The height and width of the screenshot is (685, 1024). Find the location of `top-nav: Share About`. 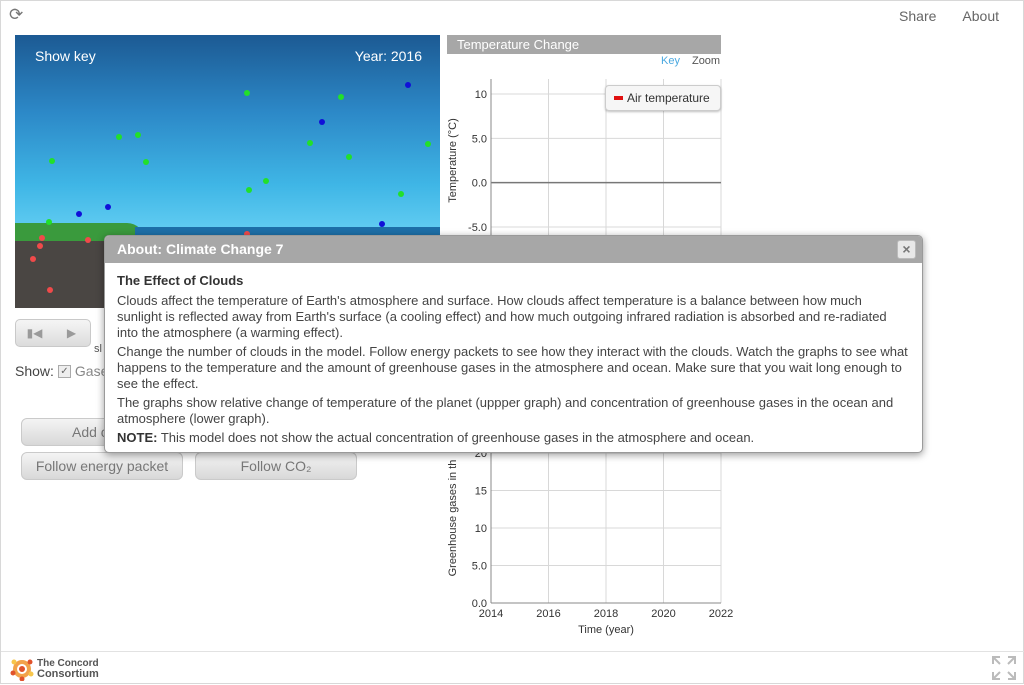

top-nav: Share About is located at coordinates (949, 16).